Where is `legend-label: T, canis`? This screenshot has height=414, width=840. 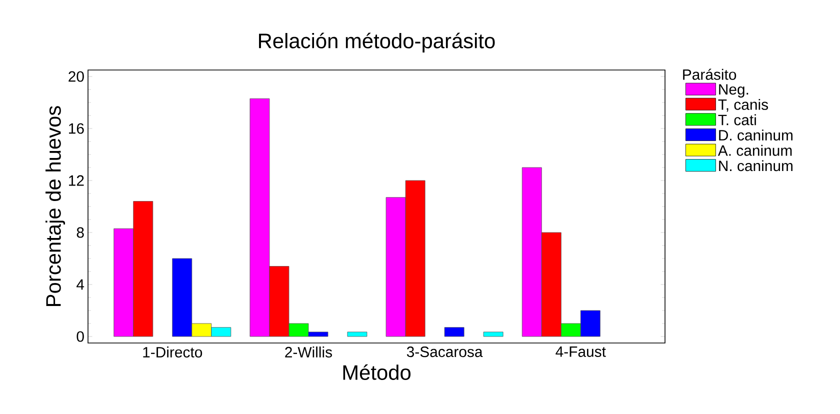 legend-label: T, canis is located at coordinates (743, 105).